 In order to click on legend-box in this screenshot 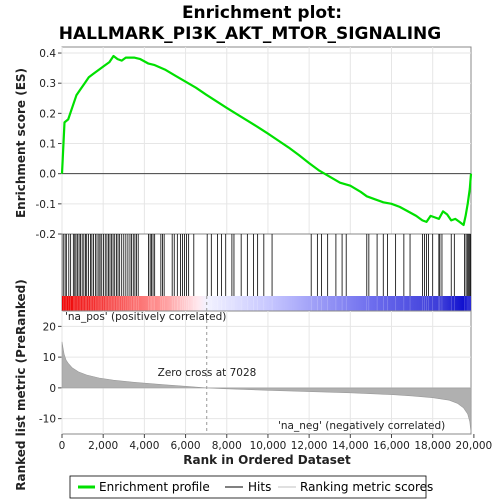, I will do `click(248, 487)`.